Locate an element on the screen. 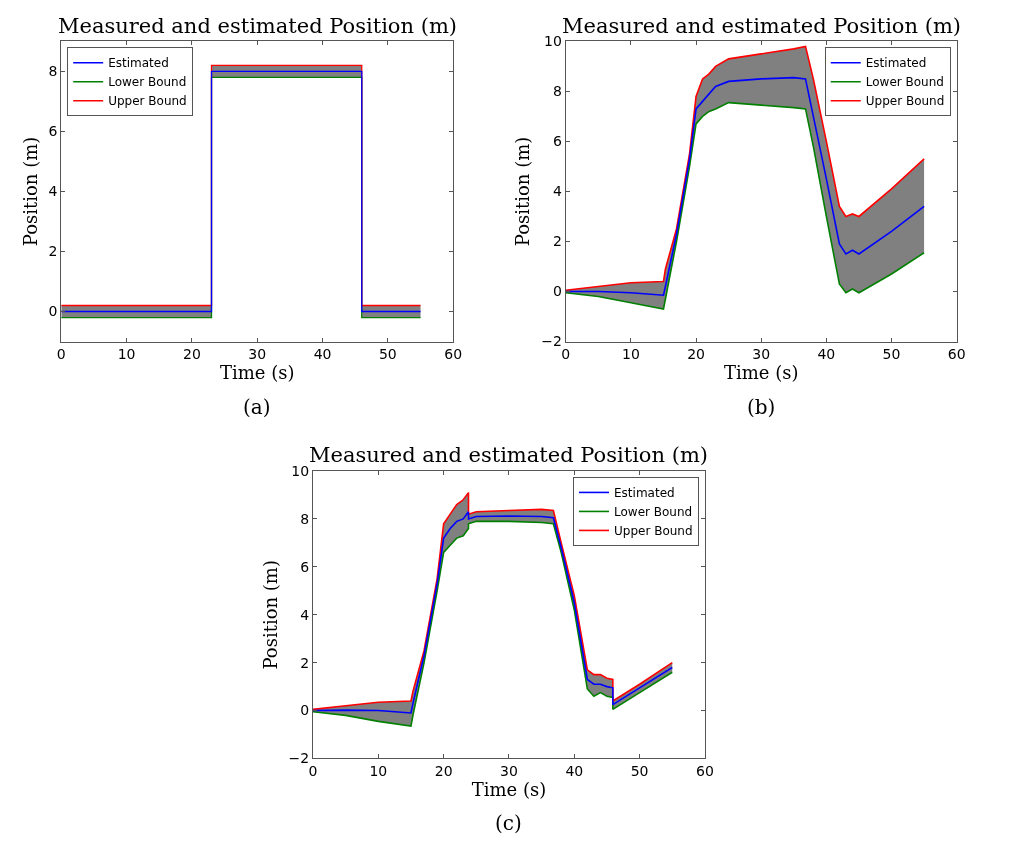  text: (c) is located at coordinates (508, 823).